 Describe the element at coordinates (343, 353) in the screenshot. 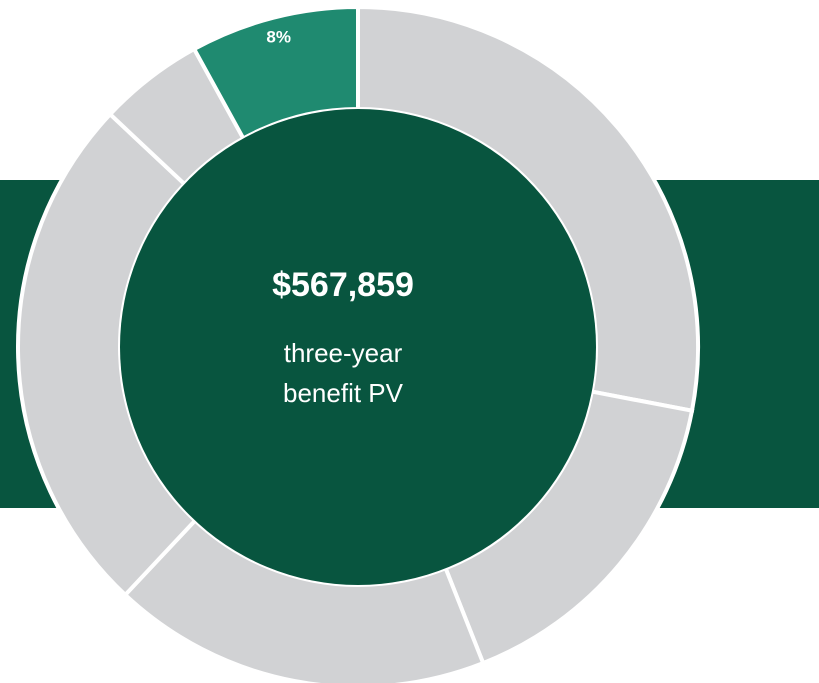

I see `center-label: three-year` at that location.